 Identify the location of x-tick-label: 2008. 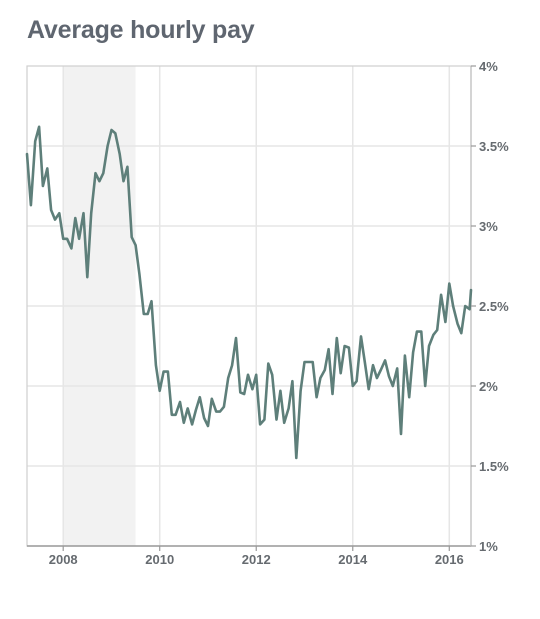
(63, 559).